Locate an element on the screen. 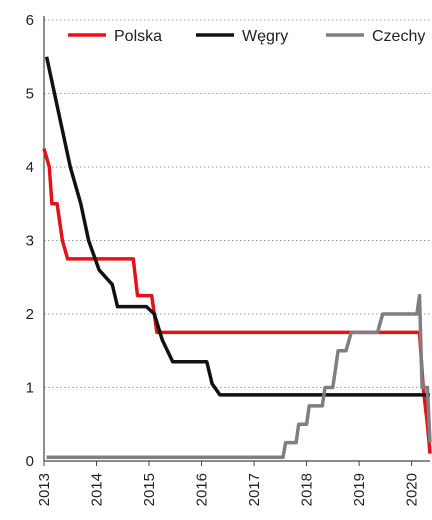 The height and width of the screenshot is (520, 432). x-tick-label: 2013 is located at coordinates (44, 489).